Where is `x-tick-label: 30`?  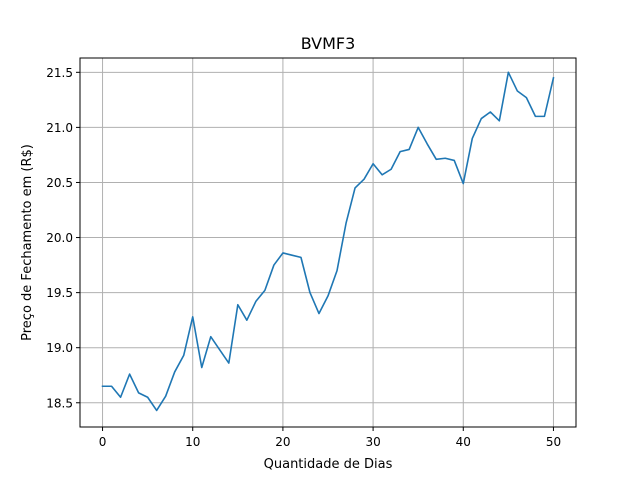
x-tick-label: 30 is located at coordinates (372, 442).